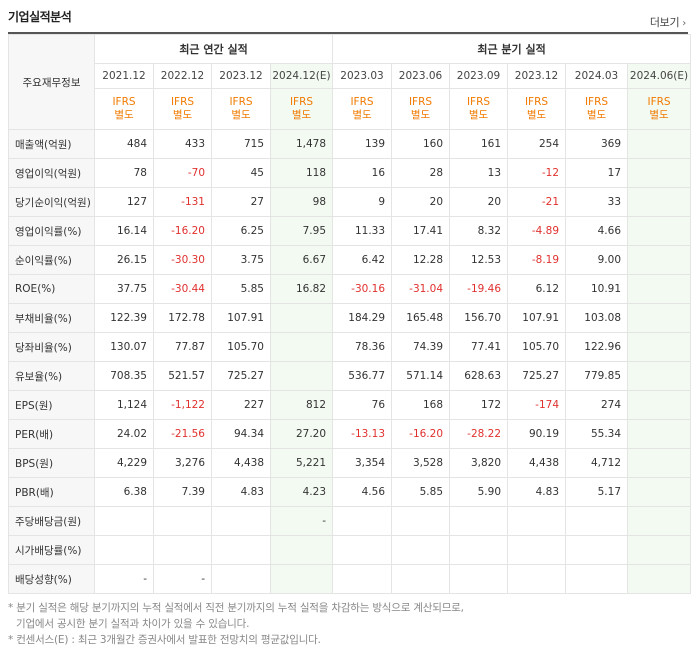 This screenshot has height=648, width=694. I want to click on table-cell: -4.89, so click(537, 231).